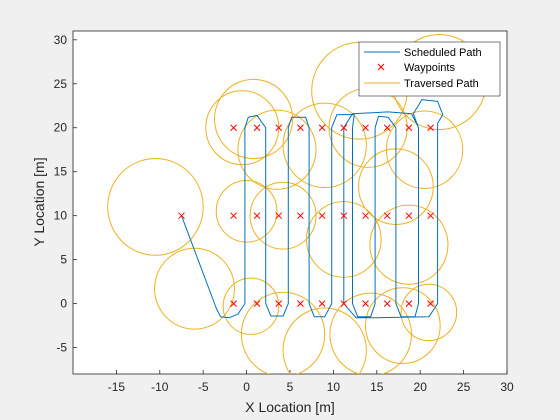  Describe the element at coordinates (61, 172) in the screenshot. I see `y-tick-label: 15` at that location.